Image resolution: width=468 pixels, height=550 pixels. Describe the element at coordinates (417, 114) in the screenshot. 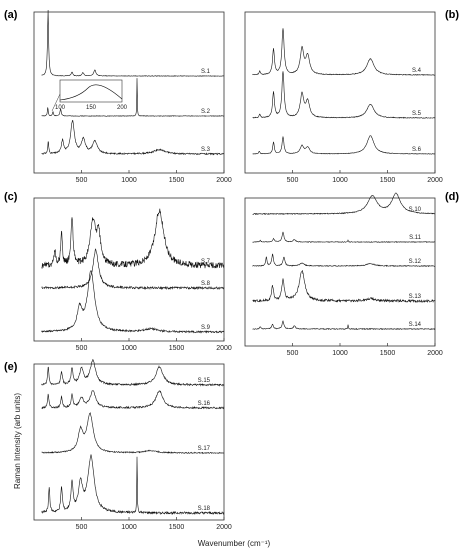

I see `series-label: S.5` at that location.